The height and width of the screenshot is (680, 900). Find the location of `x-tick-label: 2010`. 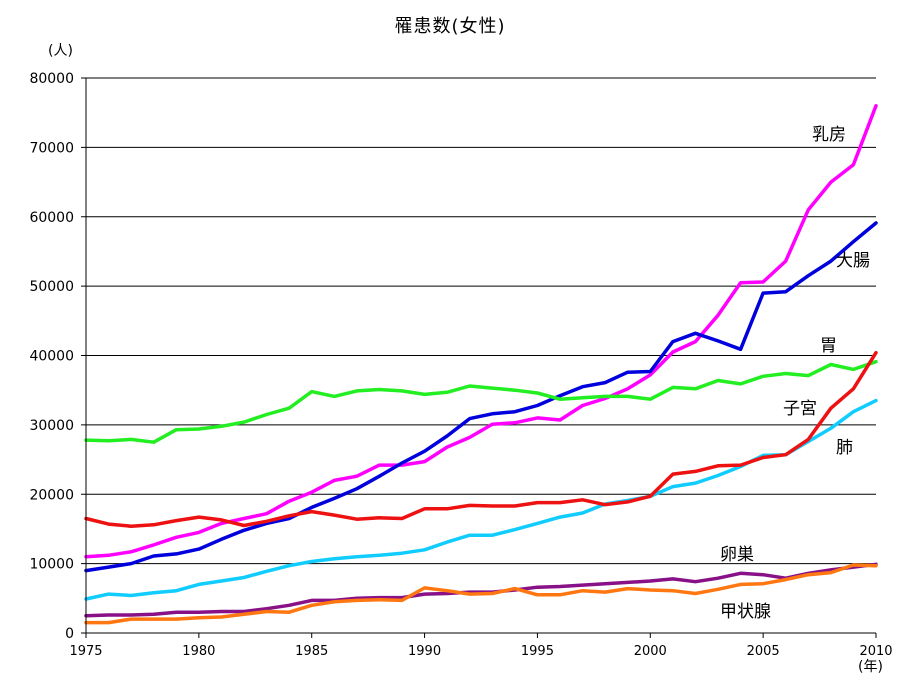

x-tick-label: 2010 is located at coordinates (875, 651).